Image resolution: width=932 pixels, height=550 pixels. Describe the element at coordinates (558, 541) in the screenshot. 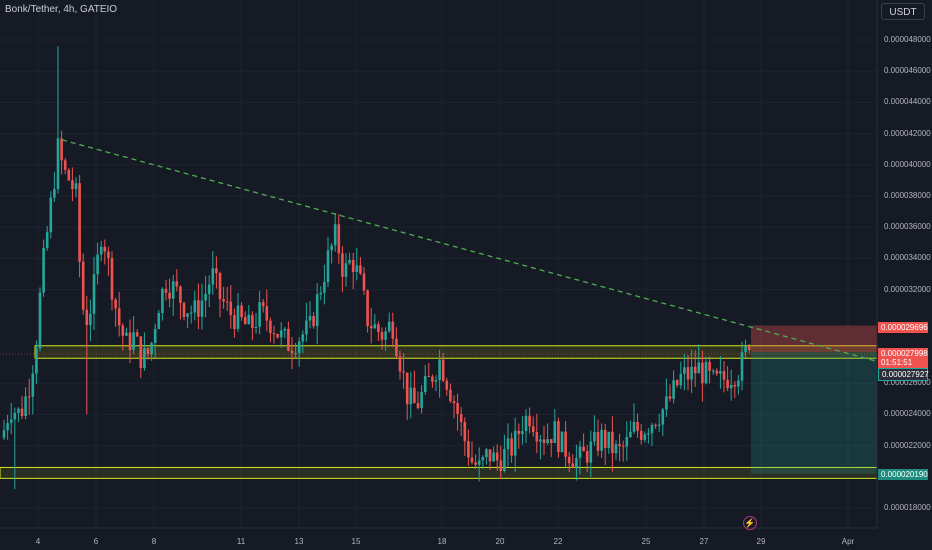

I see `x-tick-label: 22` at that location.